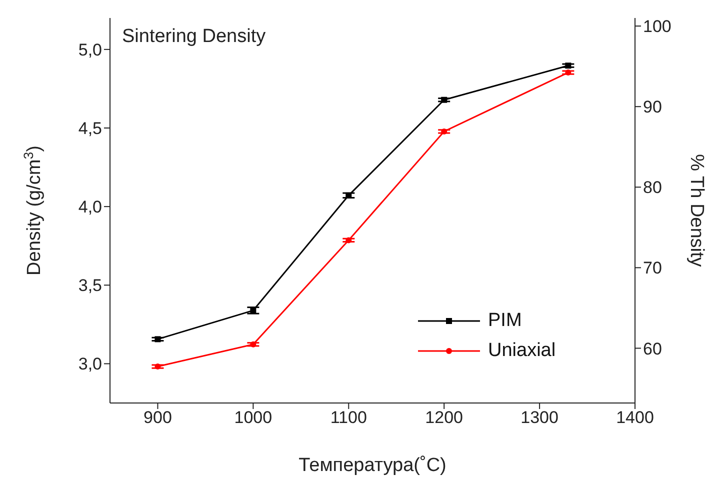  Describe the element at coordinates (372, 465) in the screenshot. I see `x-axis-title: Температура(˚C)` at that location.